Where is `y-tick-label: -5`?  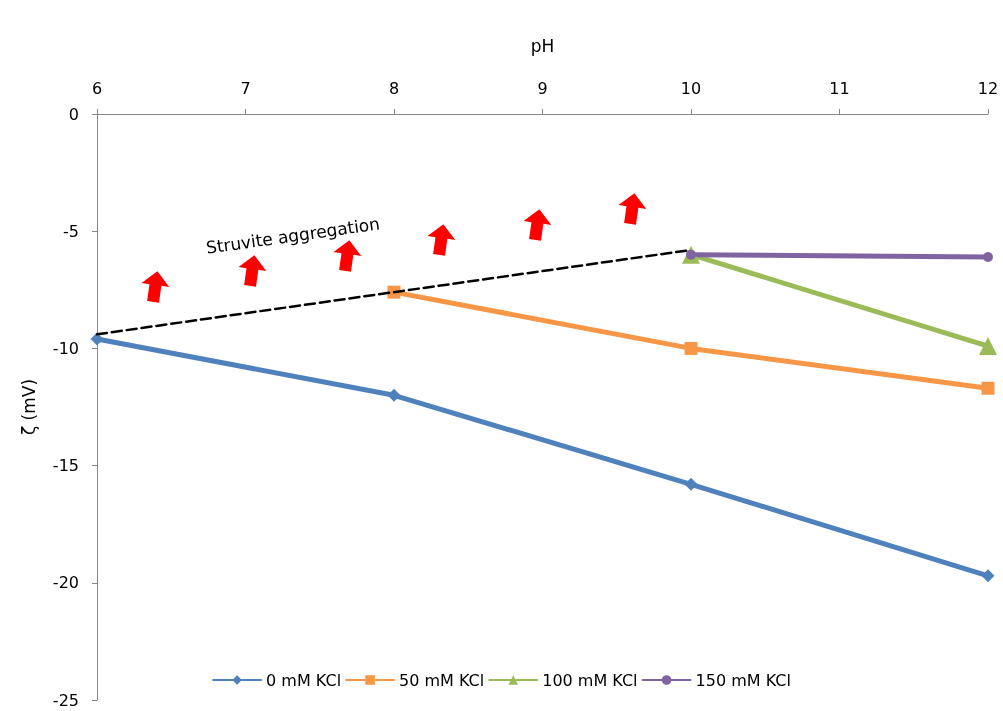
y-tick-label: -5 is located at coordinates (71, 231).